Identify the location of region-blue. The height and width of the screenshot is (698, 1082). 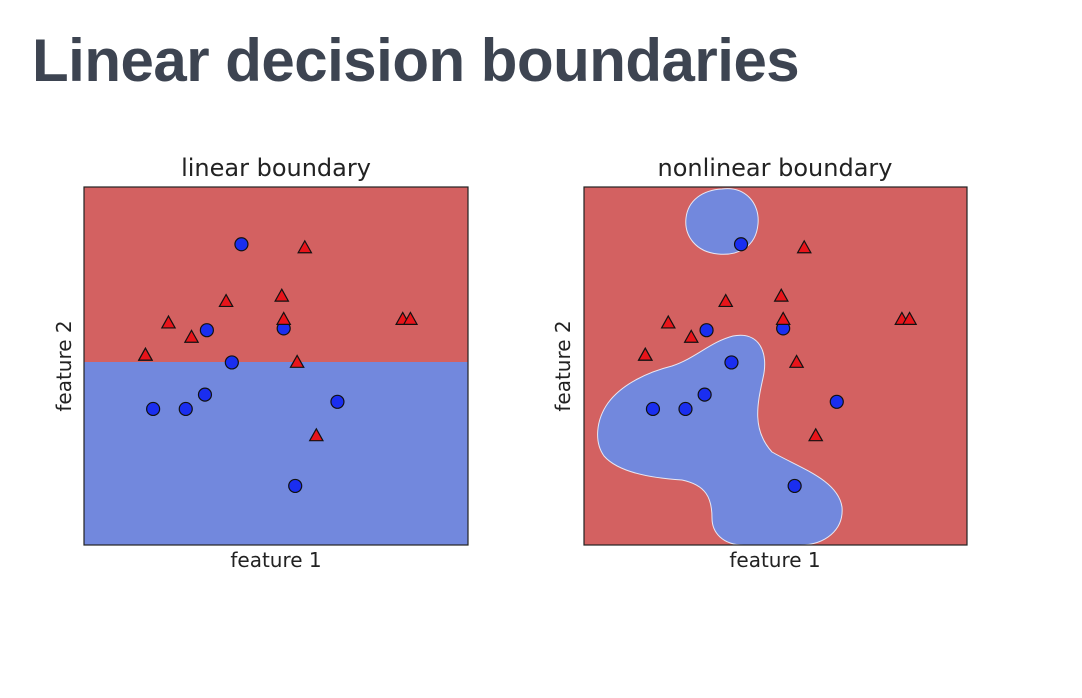
(276, 453).